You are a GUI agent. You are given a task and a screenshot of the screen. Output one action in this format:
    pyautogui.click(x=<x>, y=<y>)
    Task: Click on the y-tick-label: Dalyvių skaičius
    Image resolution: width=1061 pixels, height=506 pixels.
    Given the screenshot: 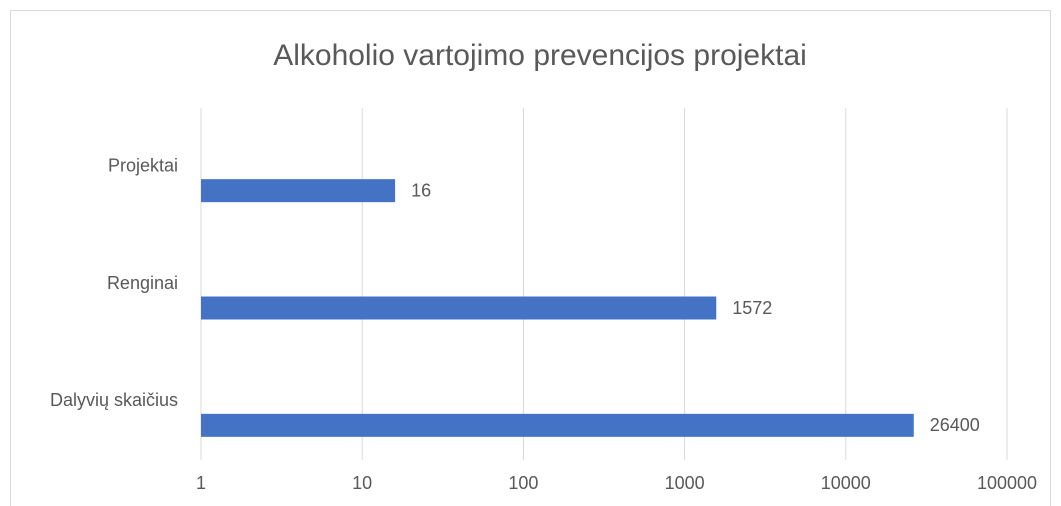 What is the action you would take?
    pyautogui.click(x=114, y=400)
    